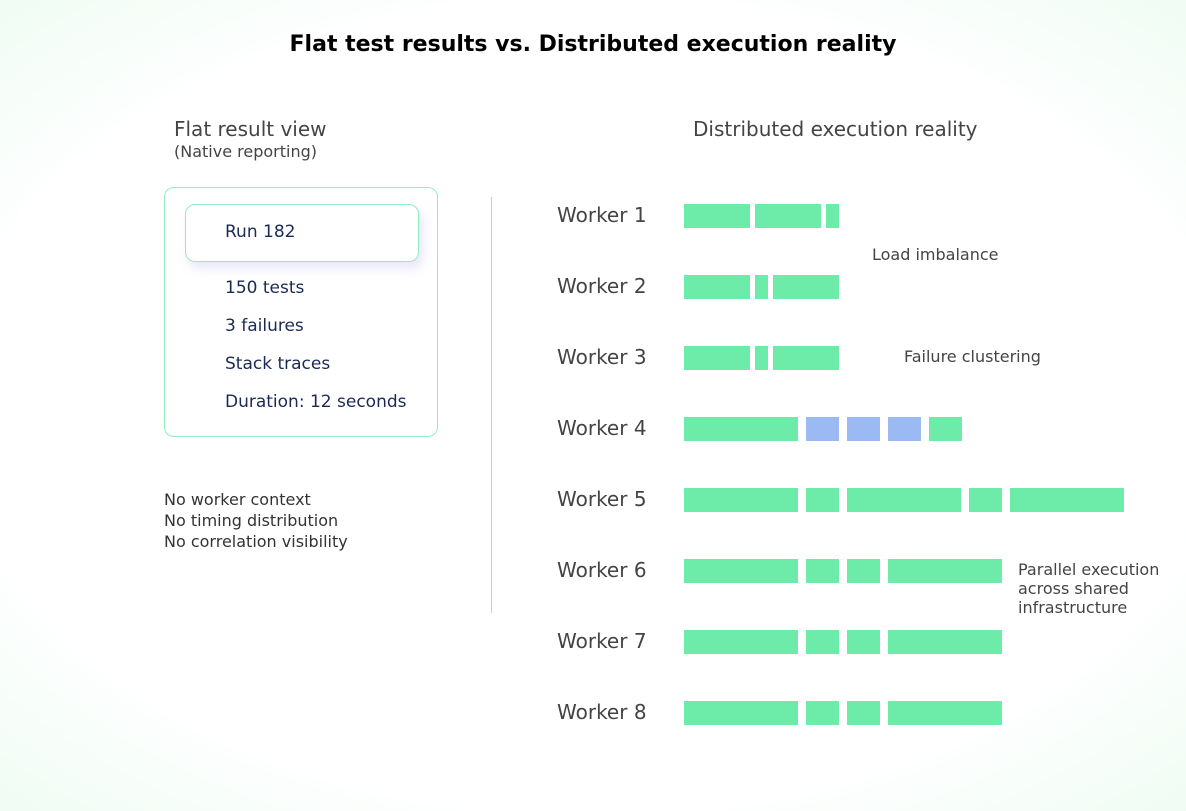  Describe the element at coordinates (602, 712) in the screenshot. I see `worker-label: Worker 8` at that location.